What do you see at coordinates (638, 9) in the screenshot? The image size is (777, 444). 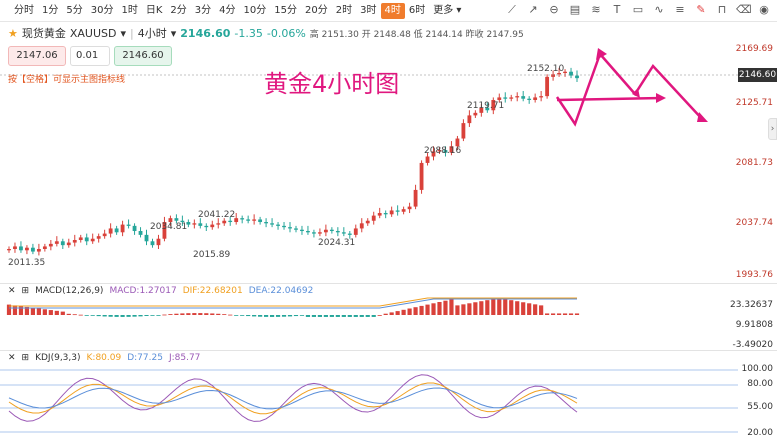 I see `rect-tool-icon: ▭` at bounding box center [638, 9].